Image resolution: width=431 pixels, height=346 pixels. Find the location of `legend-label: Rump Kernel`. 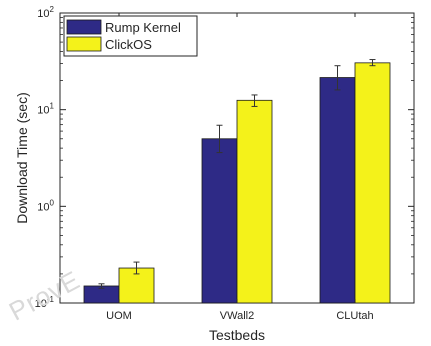

legend-label: Rump Kernel is located at coordinates (143, 27).